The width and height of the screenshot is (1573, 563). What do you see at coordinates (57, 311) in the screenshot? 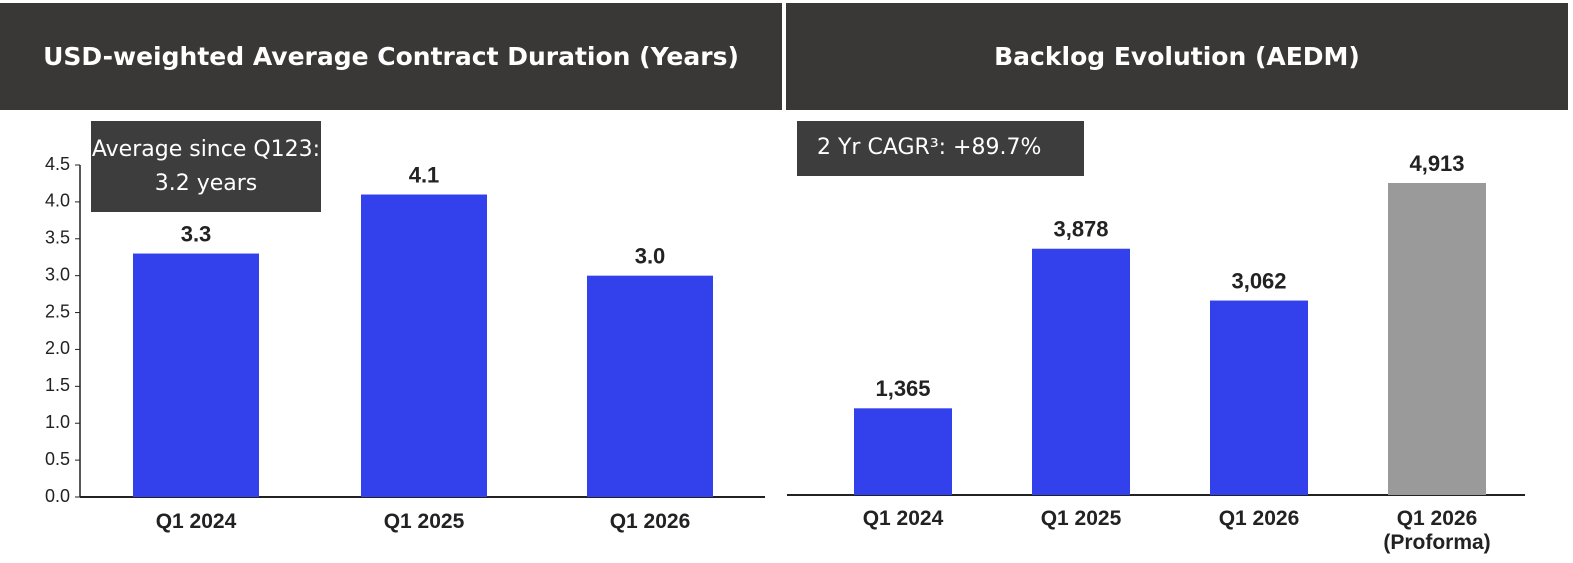
I see `y-tick-label: 2.5` at bounding box center [57, 311].